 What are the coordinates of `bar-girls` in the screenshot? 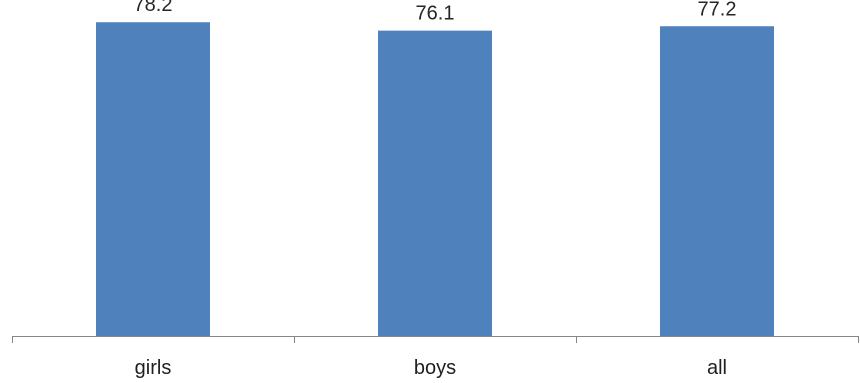 It's located at (153, 179).